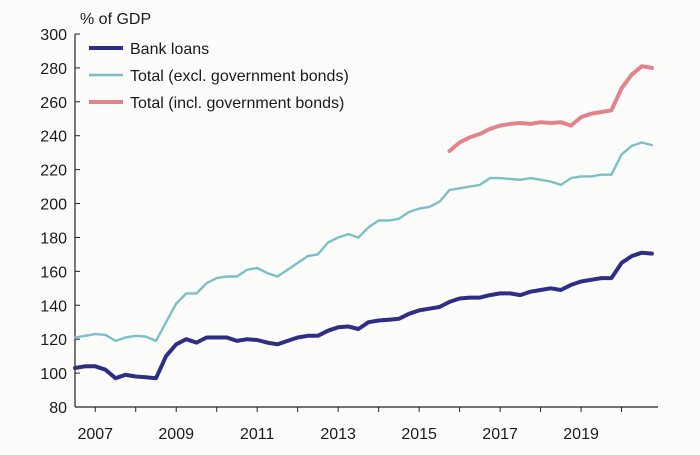 The width and height of the screenshot is (700, 455). I want to click on y-tick-label: 140, so click(53, 306).